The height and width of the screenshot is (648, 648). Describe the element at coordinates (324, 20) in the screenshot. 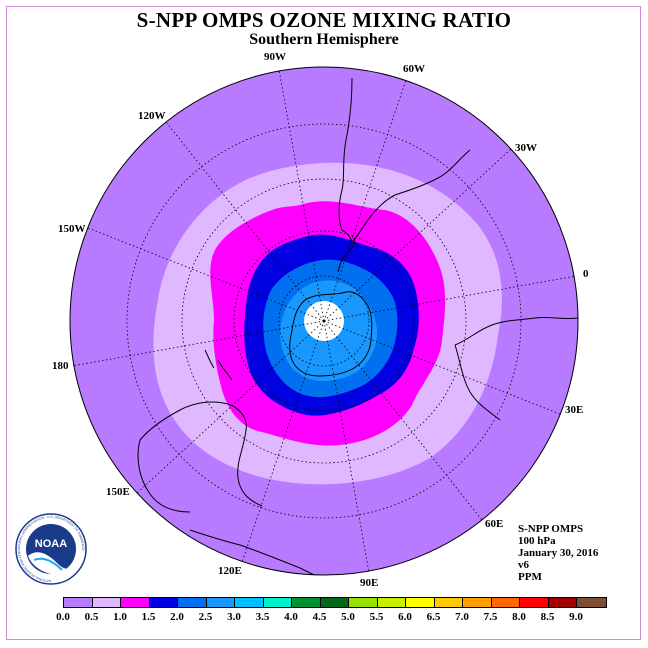

I see `map-title: S-NPP OMPS OZONE MIXING RATIO` at that location.